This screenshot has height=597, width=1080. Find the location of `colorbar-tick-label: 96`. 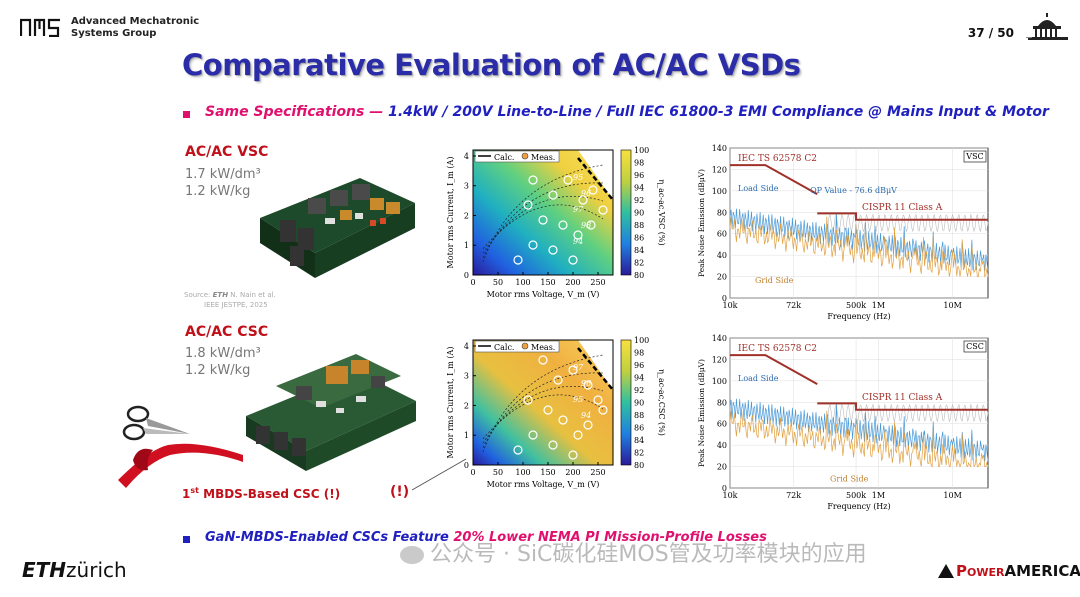

colorbar-tick-label: 96 is located at coordinates (639, 175).